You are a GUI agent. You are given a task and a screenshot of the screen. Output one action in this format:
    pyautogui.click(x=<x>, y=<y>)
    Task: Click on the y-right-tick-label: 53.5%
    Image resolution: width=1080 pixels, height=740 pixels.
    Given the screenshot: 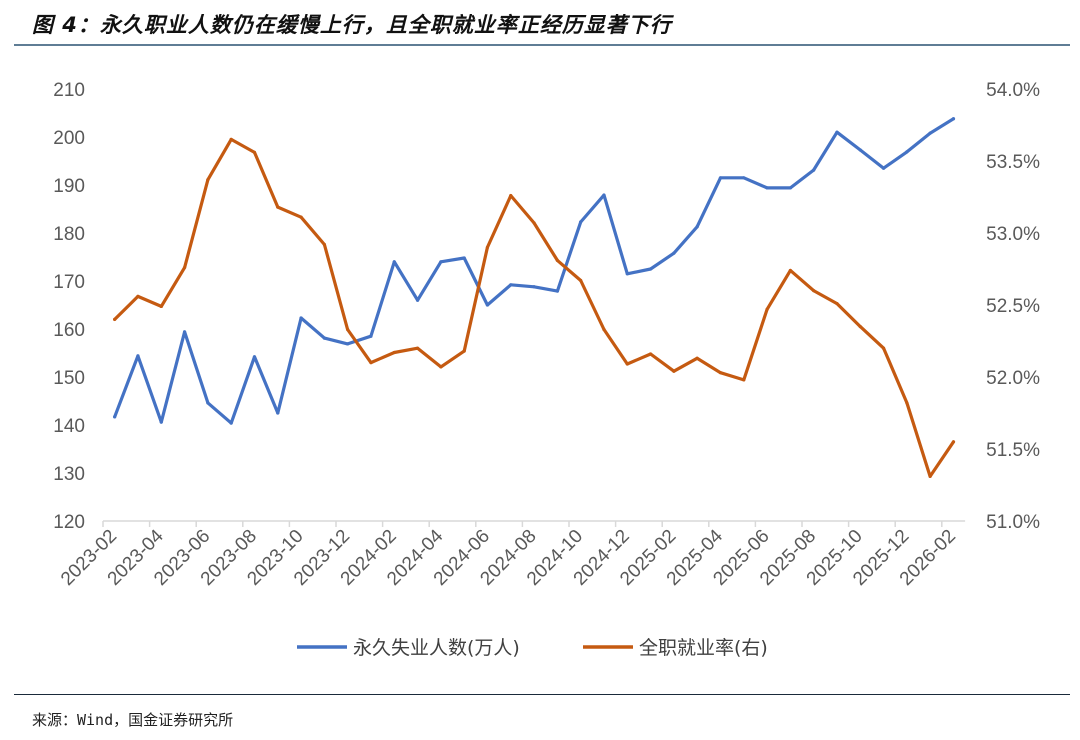 What is the action you would take?
    pyautogui.click(x=1013, y=162)
    